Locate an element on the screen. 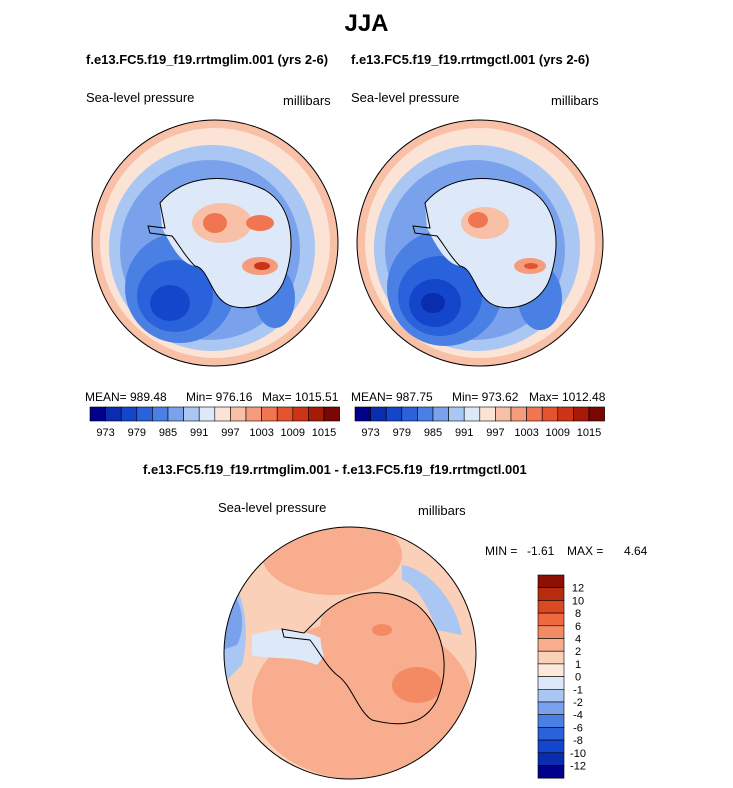 This screenshot has width=733, height=788. diff-colorbar-tick-label: 4 is located at coordinates (578, 640).